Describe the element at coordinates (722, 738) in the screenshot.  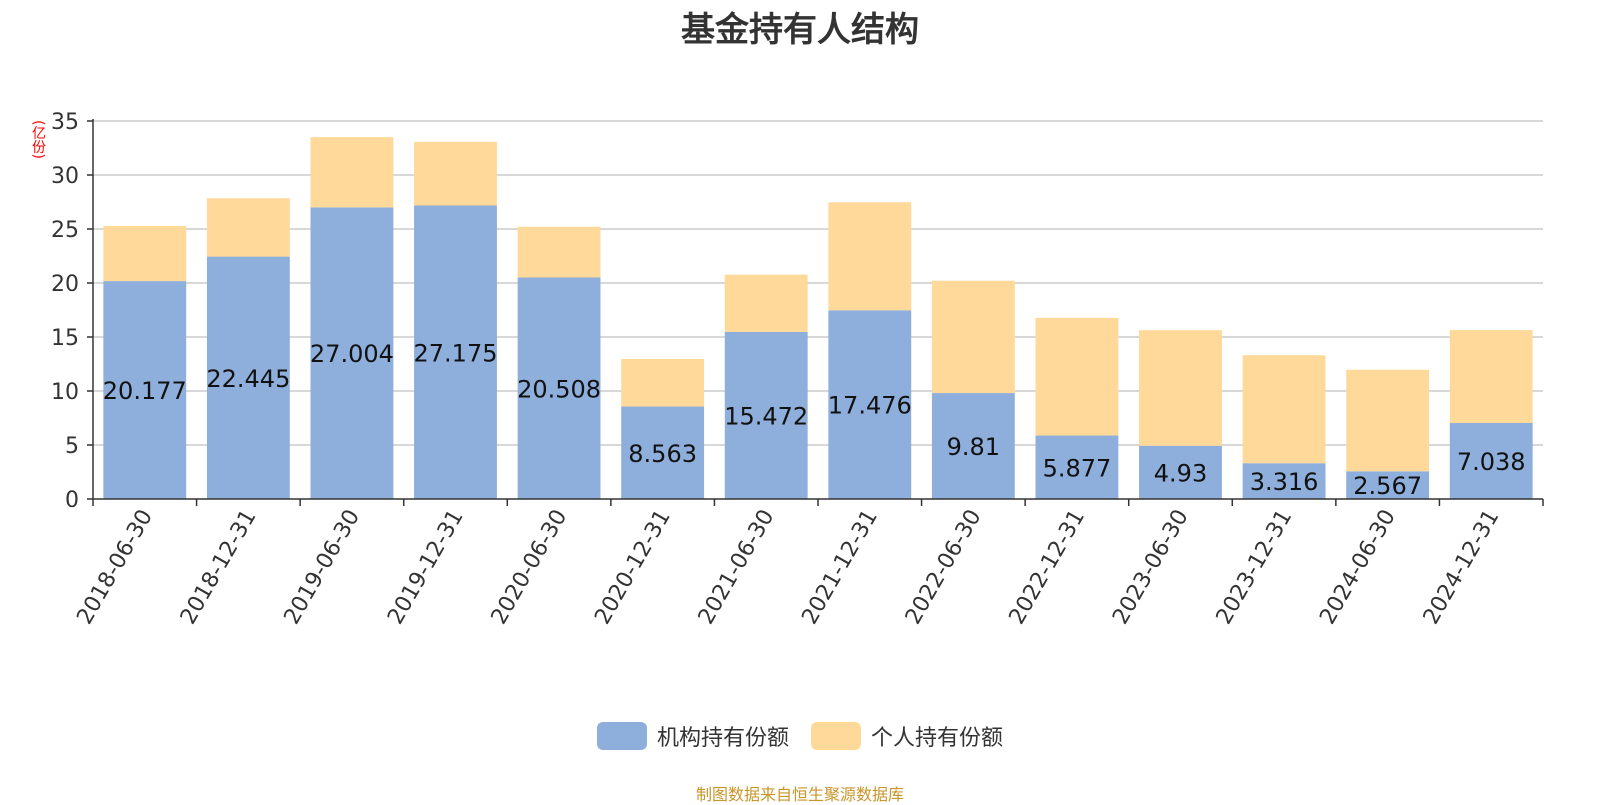
I see `legend-label-institutional: 机构持有份额` at that location.